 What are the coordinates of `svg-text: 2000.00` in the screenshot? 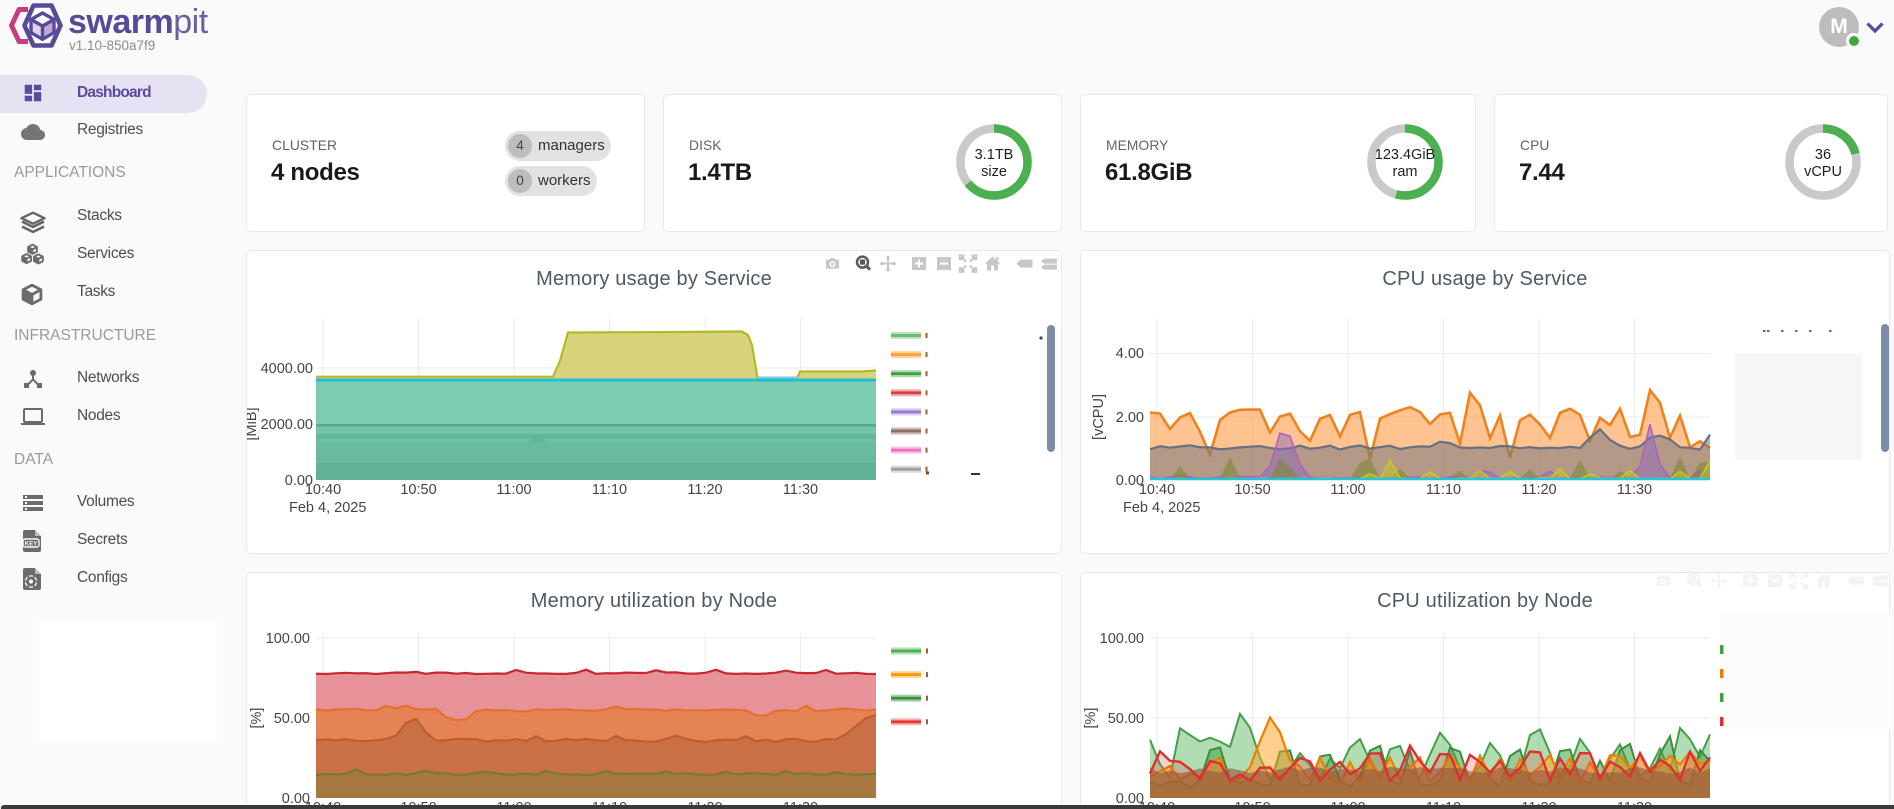 It's located at (287, 425).